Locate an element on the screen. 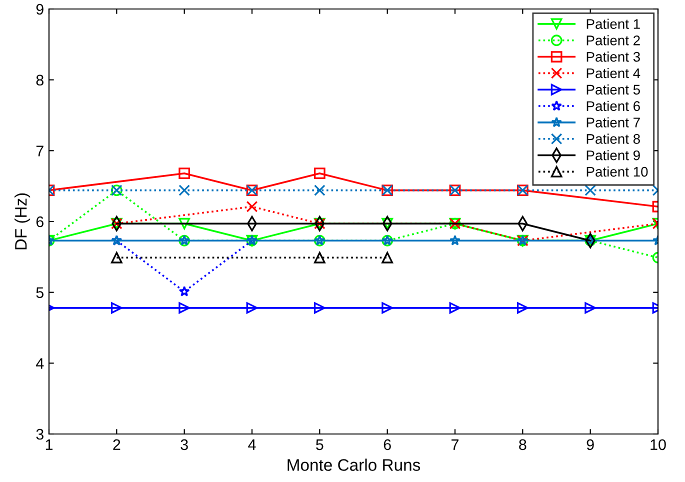  x-tick-label: 3 is located at coordinates (184, 444).